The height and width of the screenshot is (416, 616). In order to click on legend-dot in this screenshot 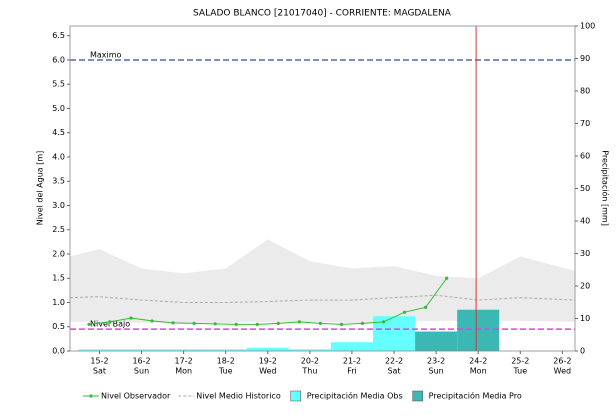, I will do `click(91, 396)`.